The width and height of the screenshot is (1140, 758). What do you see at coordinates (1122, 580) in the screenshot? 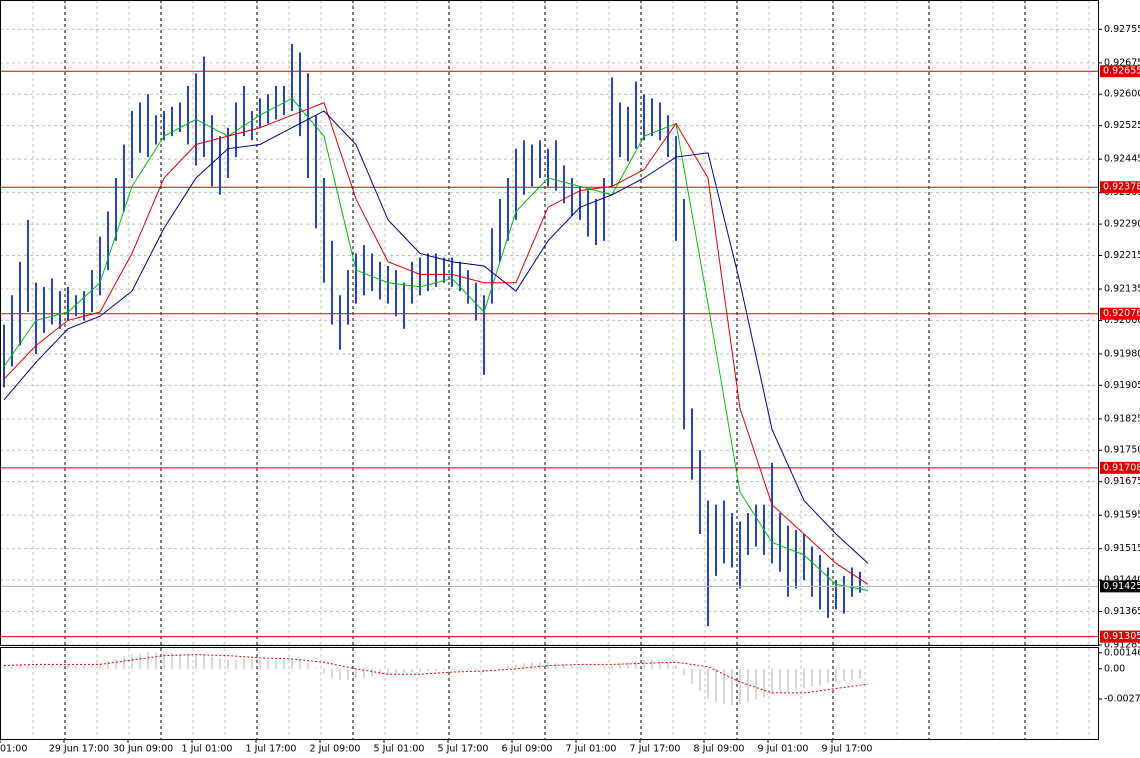
I see `y-tick-label: 0.91440` at bounding box center [1122, 580].